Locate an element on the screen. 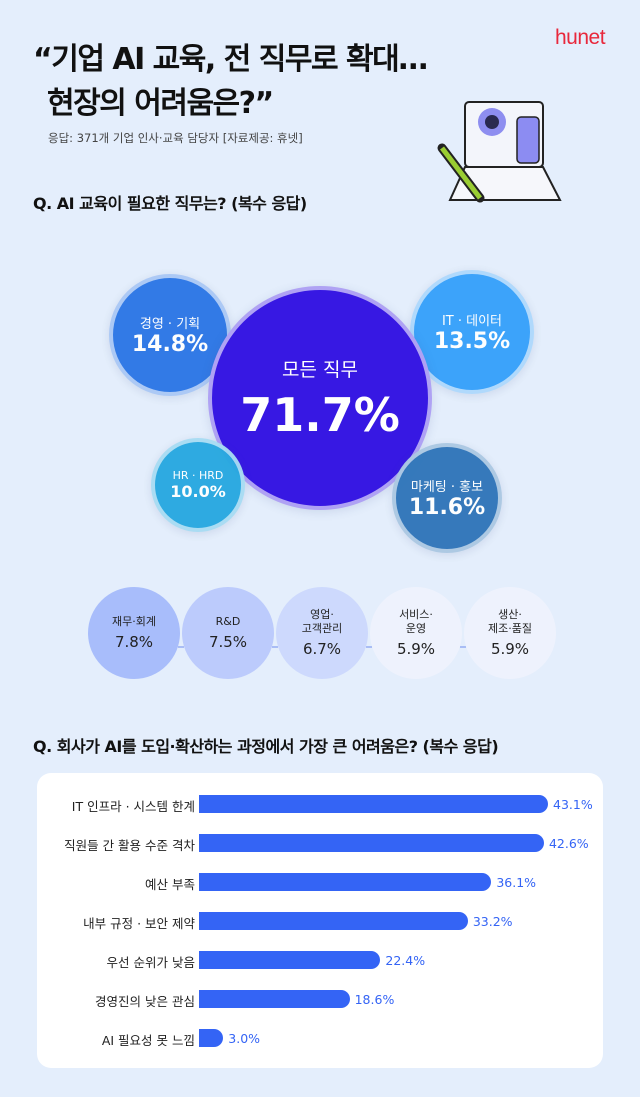  bar-label: 예산 부족 is located at coordinates (170, 884).